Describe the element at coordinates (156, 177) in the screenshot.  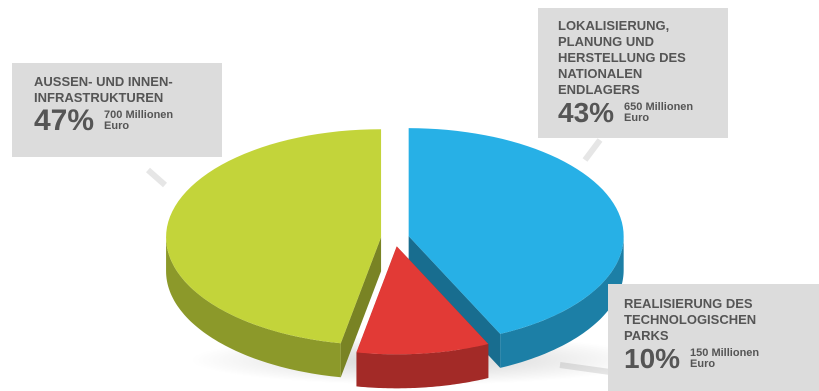
I see `leader-infra` at that location.